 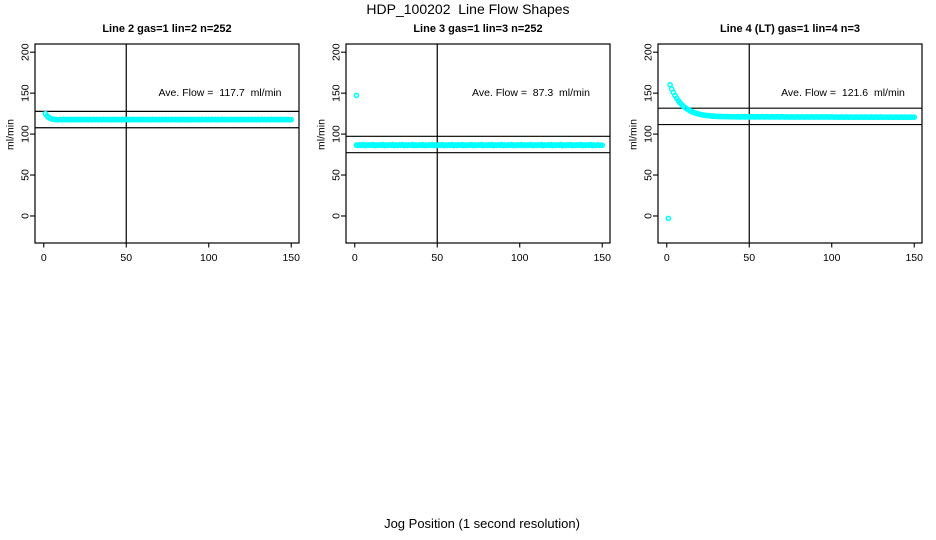 I want to click on panel-3-plot: 0 50 100 150 0 50 100 150 200, so click(x=783, y=153).